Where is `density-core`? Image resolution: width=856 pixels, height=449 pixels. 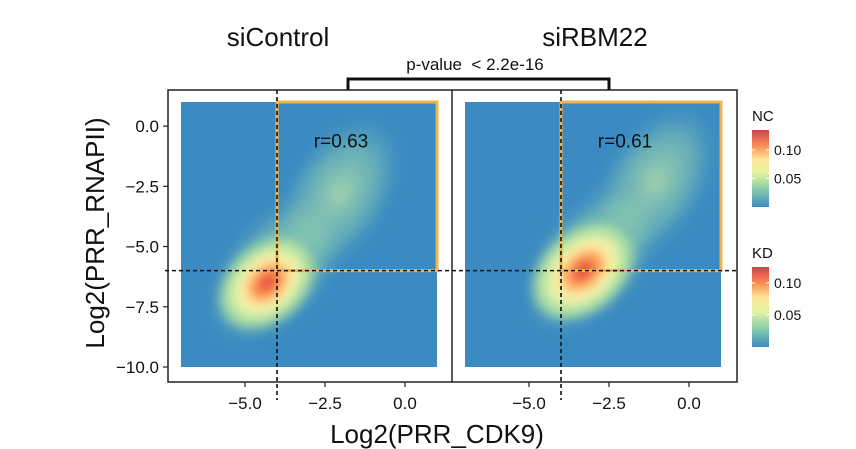 density-core is located at coordinates (267, 282).